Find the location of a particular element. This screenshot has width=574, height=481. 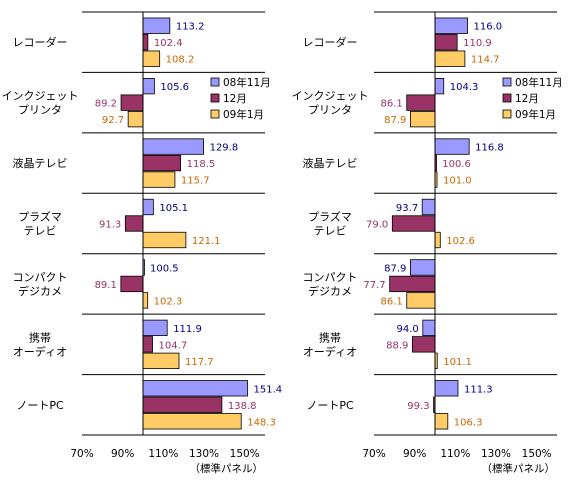

legend-label: 08年11月 is located at coordinates (539, 82).